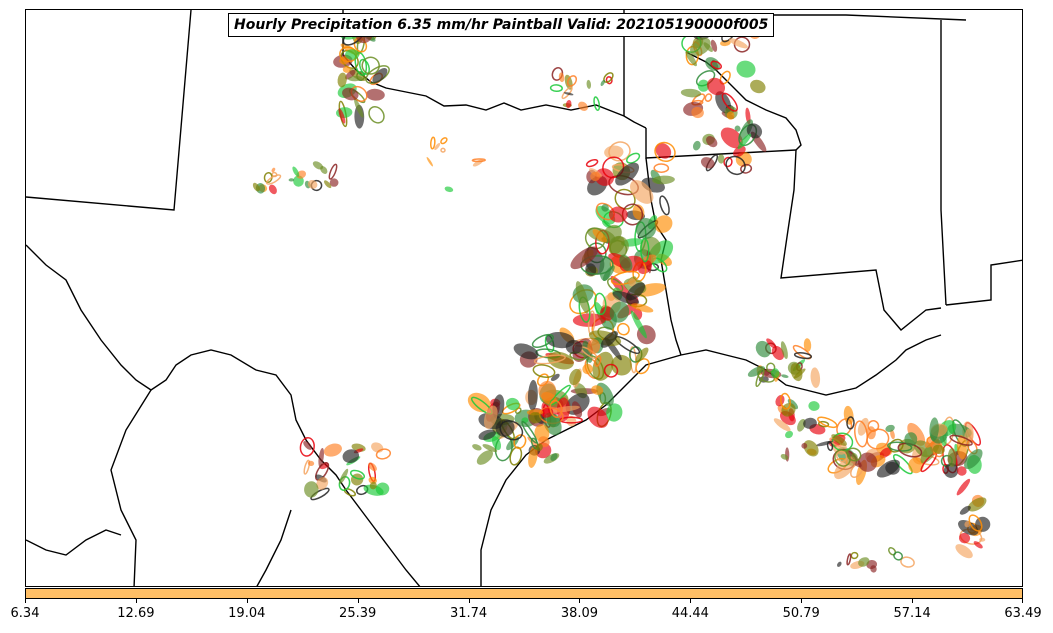 Image resolution: width=1053 pixels, height=633 pixels. I want to click on colorbar-tick-label: 19.04, so click(247, 613).